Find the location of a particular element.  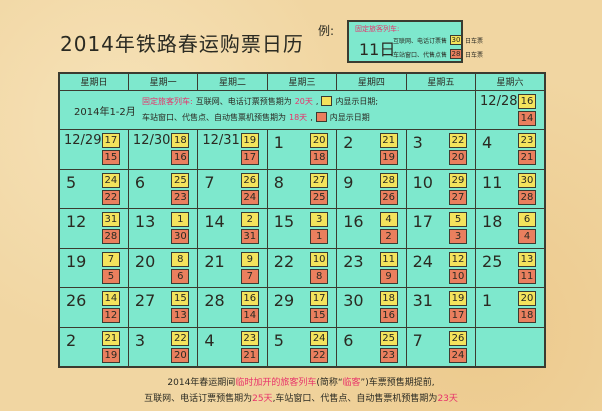

legend-online: 互联网、电话订票售 30 日车票 is located at coordinates (438, 40).